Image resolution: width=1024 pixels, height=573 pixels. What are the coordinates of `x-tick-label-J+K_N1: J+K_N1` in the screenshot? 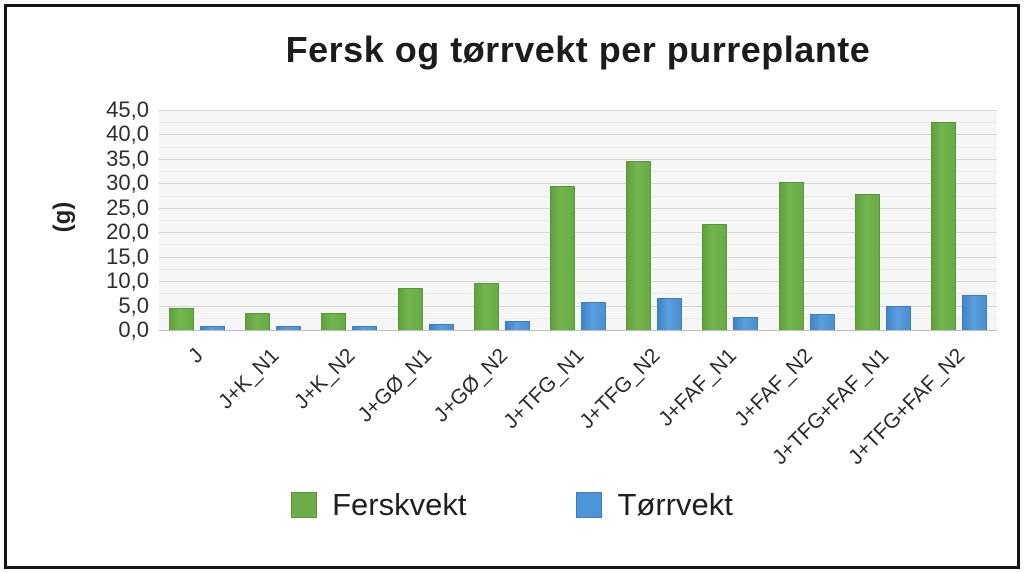 It's located at (249, 379).